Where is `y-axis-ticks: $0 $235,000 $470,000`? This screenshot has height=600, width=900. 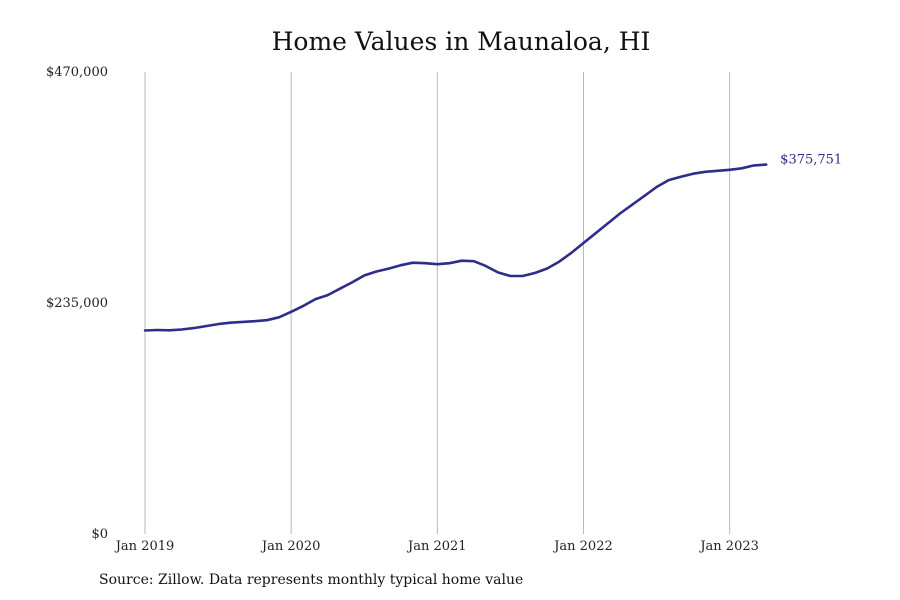 y-axis-ticks: $0 $235,000 $470,000 is located at coordinates (77, 303).